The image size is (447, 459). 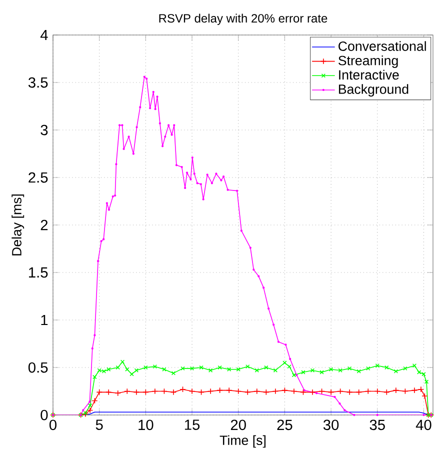 I want to click on y-tick-label: 3, so click(x=44, y=130).